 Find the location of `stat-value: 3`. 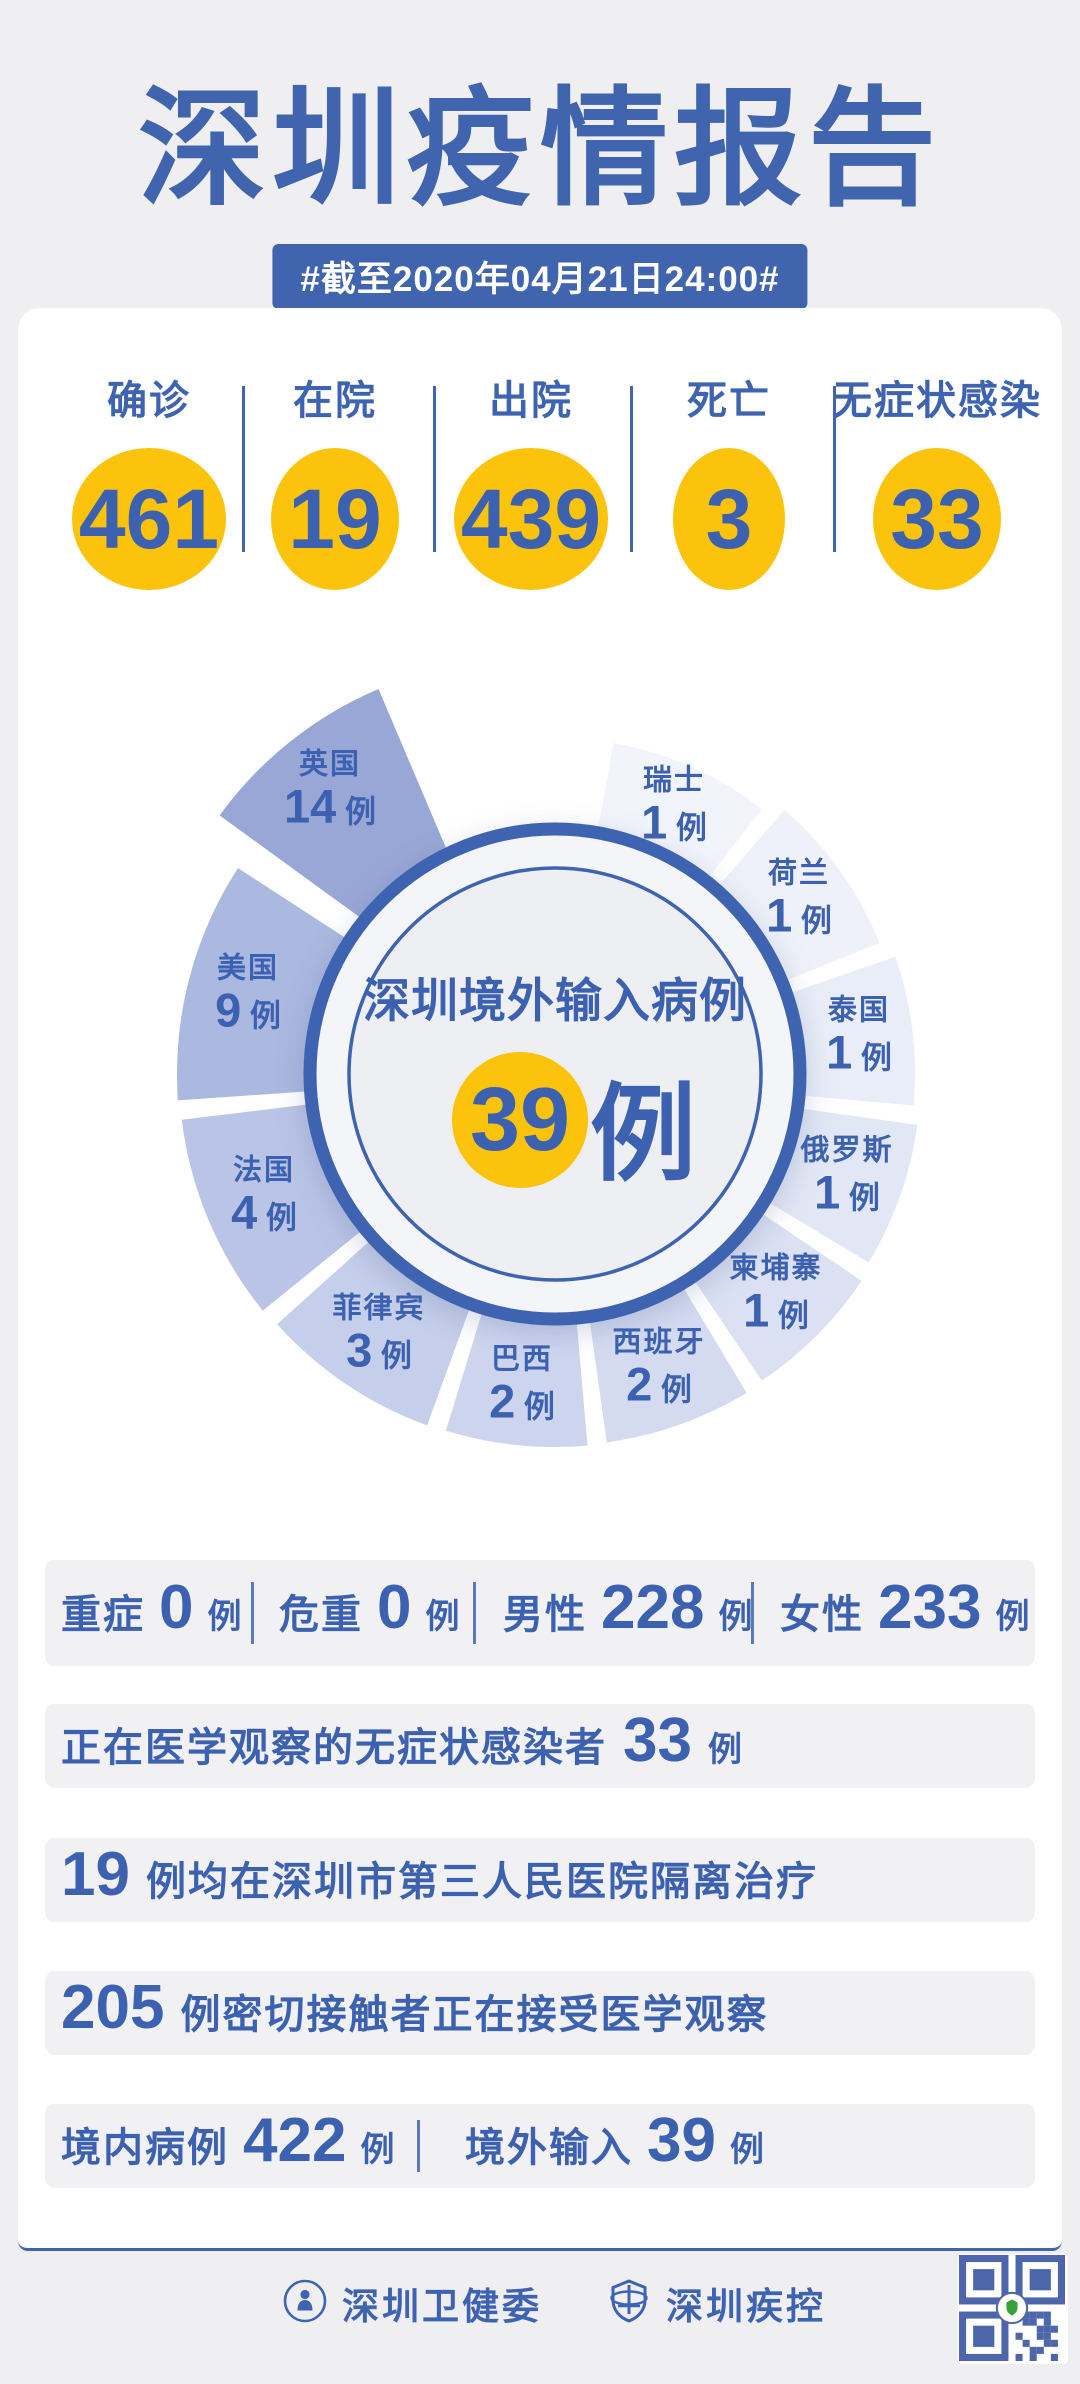

stat-value: 3 is located at coordinates (729, 518).